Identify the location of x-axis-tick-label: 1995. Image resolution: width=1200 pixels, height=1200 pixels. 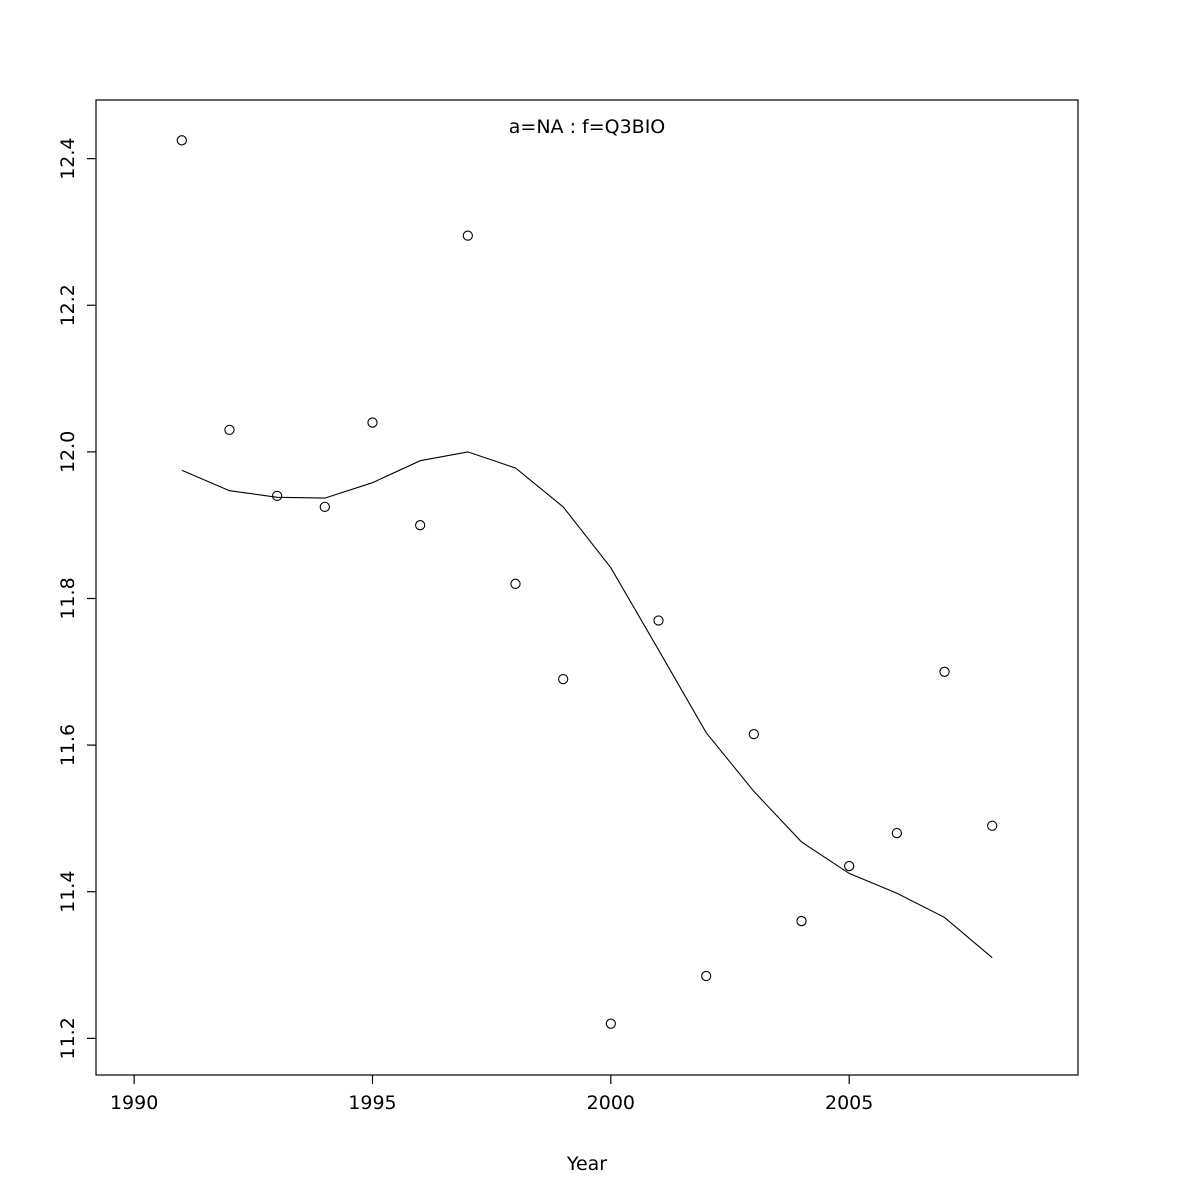
(372, 1103).